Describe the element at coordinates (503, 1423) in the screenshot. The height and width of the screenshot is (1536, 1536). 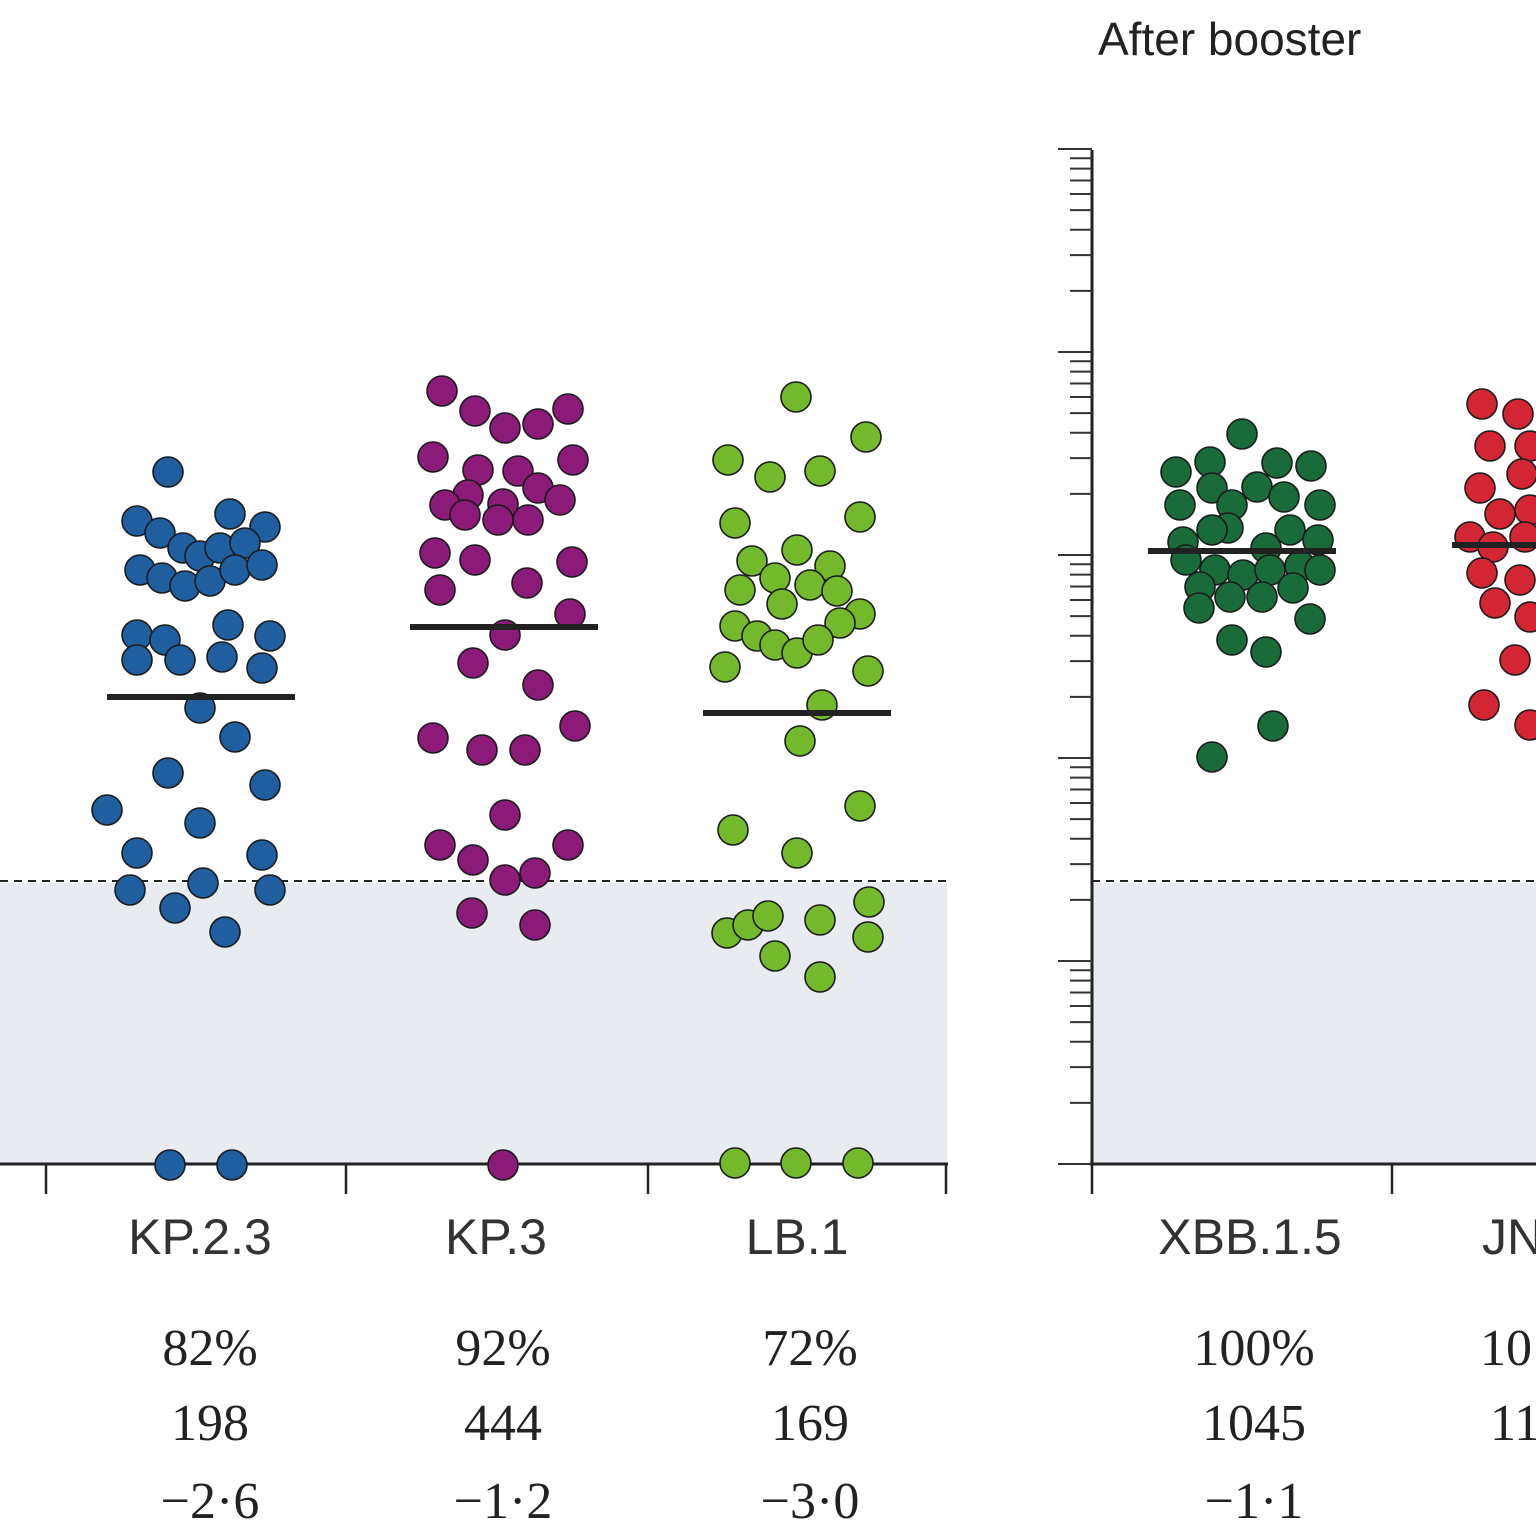
I see `kp3-gmt: 444` at that location.